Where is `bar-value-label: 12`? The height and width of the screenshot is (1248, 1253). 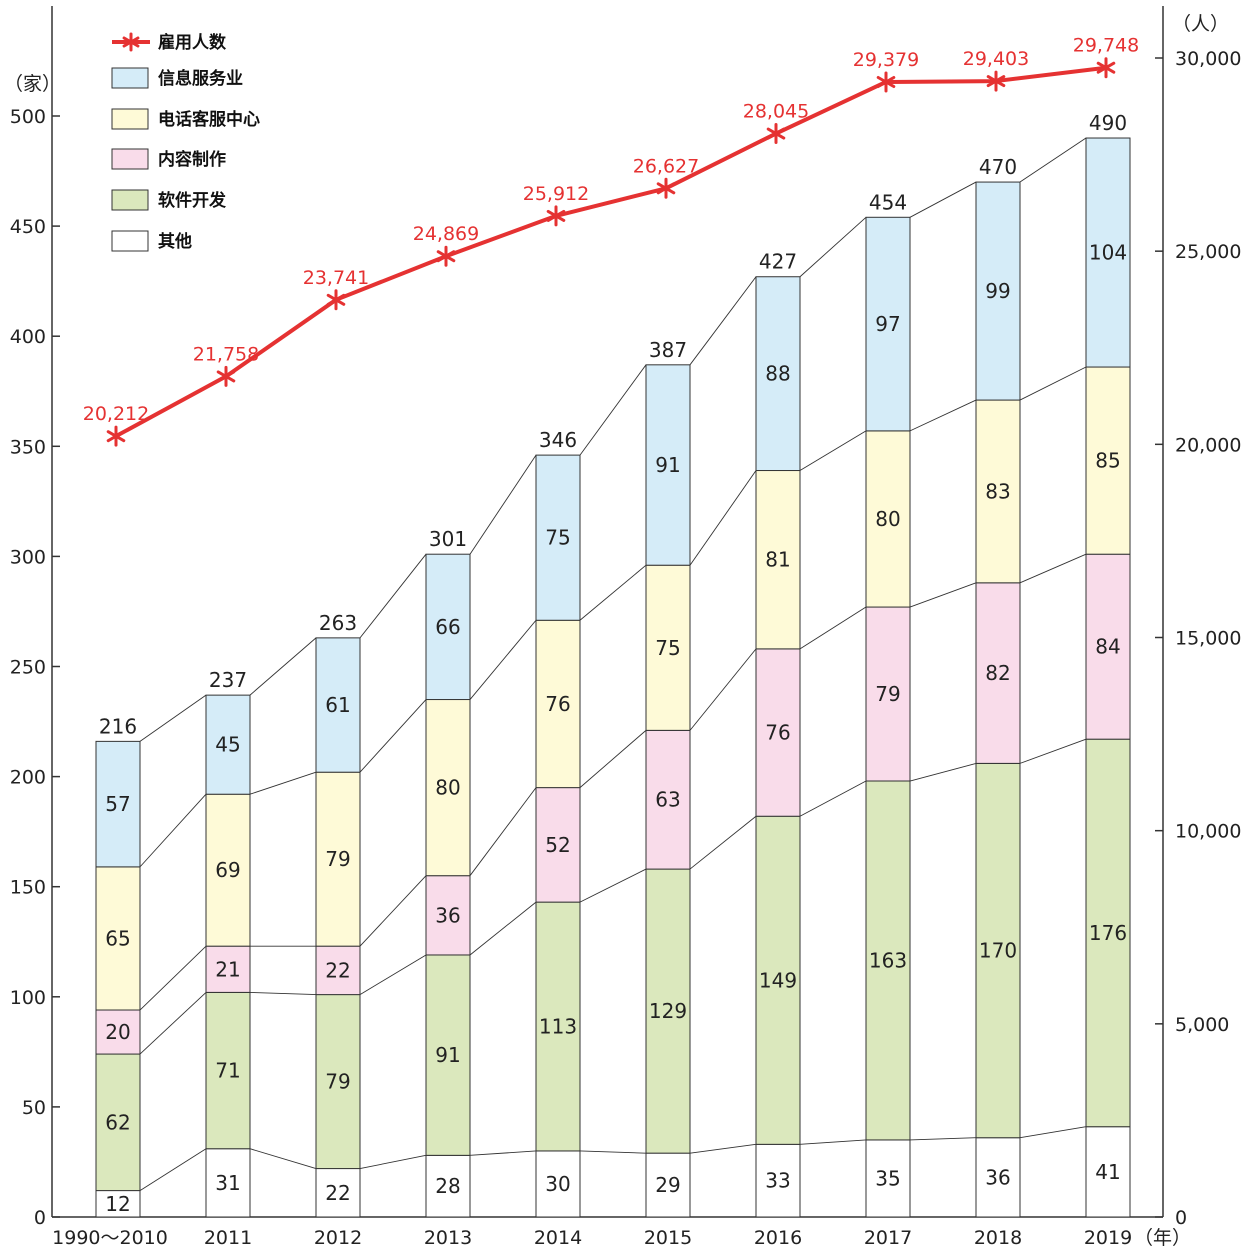
bar-value-label: 12 is located at coordinates (117, 1204).